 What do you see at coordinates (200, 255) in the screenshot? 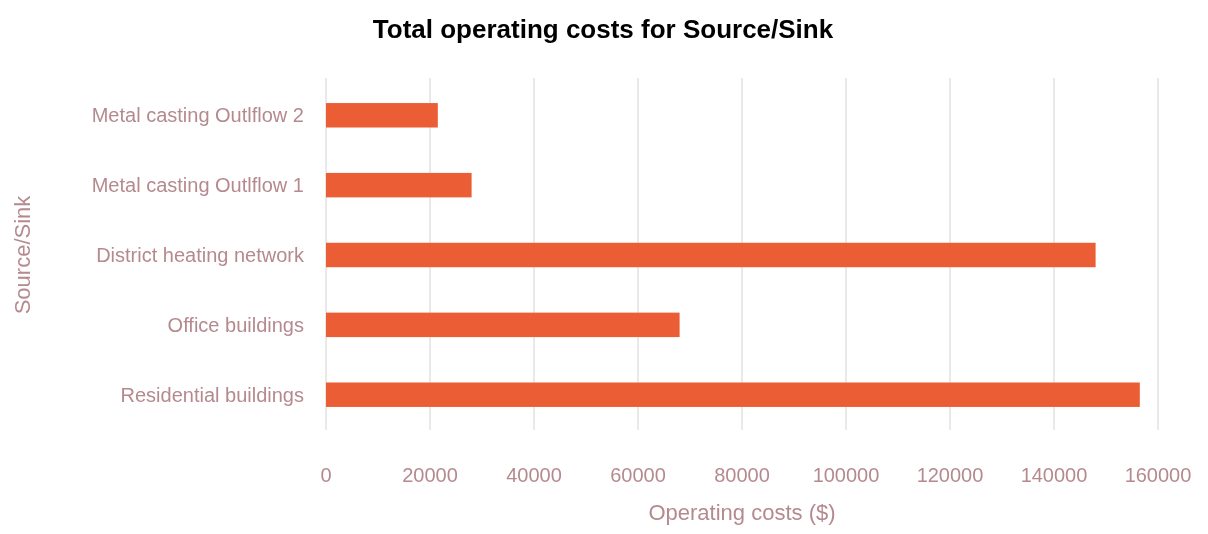
I see `y-tick-label: District heating network` at bounding box center [200, 255].